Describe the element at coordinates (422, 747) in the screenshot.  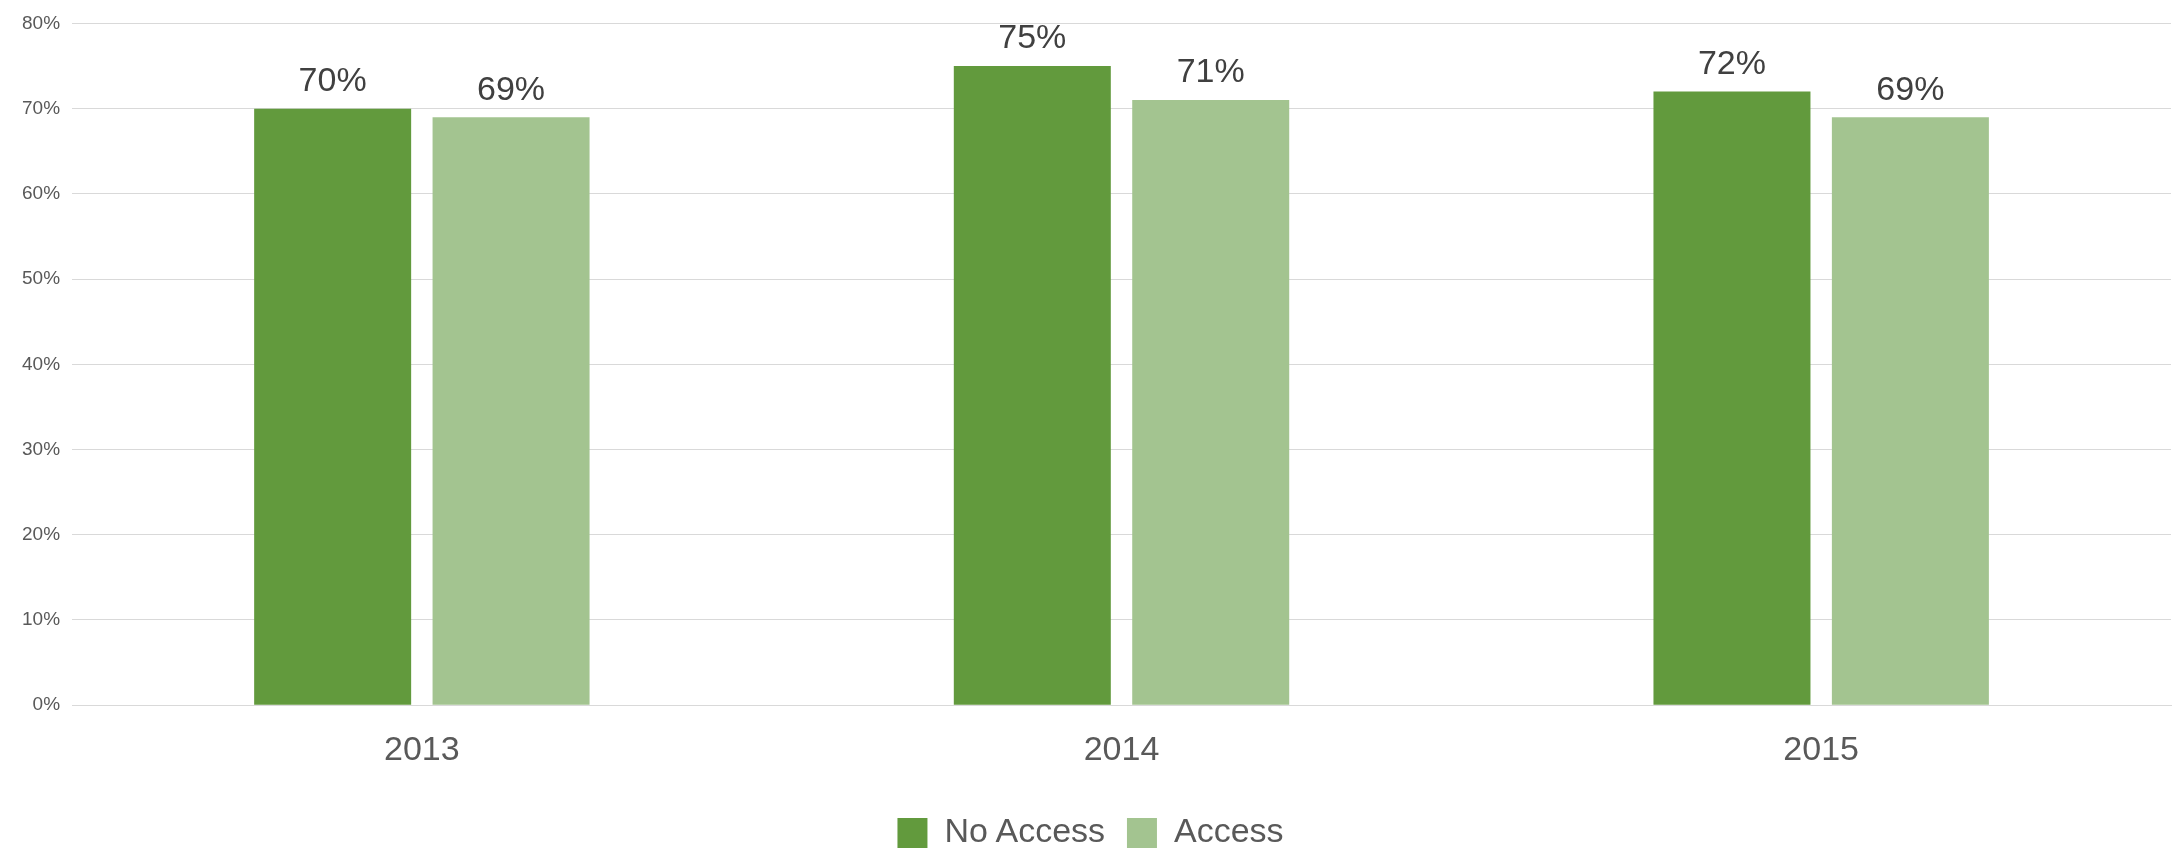
I see `x-tick-label: 2013` at that location.